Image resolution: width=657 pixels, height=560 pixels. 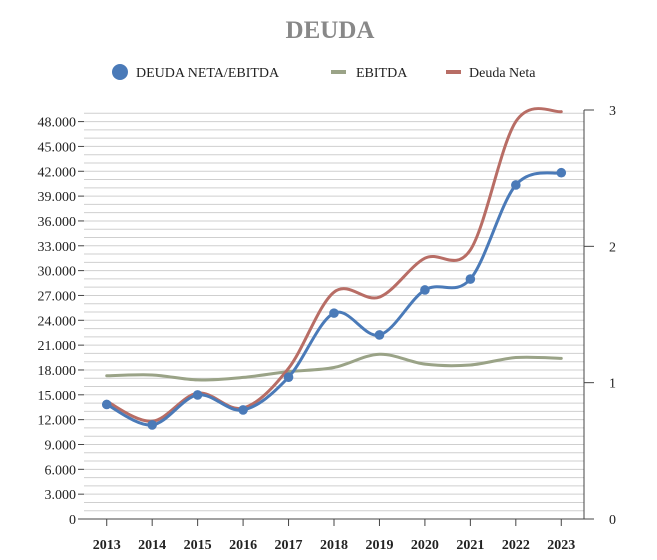 What do you see at coordinates (208, 73) in the screenshot?
I see `legend-label-deuda-neta-ebitda: DEUDA NETA/EBITDA` at bounding box center [208, 73].